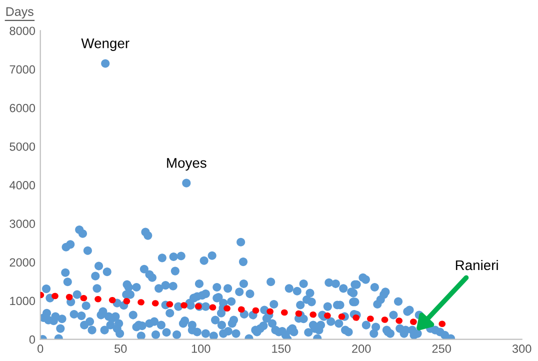 This screenshot has width=538, height=361. I want to click on y-tick-label: 2000, so click(23, 262).